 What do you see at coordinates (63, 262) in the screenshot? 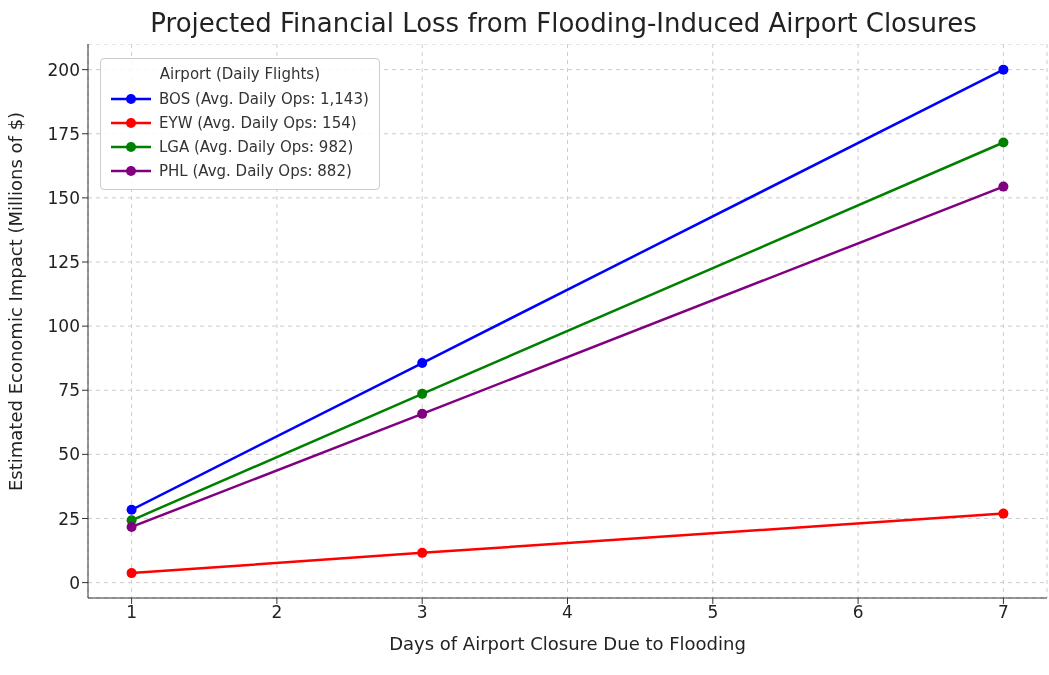
I see `y-tick-label: 125` at bounding box center [63, 262].